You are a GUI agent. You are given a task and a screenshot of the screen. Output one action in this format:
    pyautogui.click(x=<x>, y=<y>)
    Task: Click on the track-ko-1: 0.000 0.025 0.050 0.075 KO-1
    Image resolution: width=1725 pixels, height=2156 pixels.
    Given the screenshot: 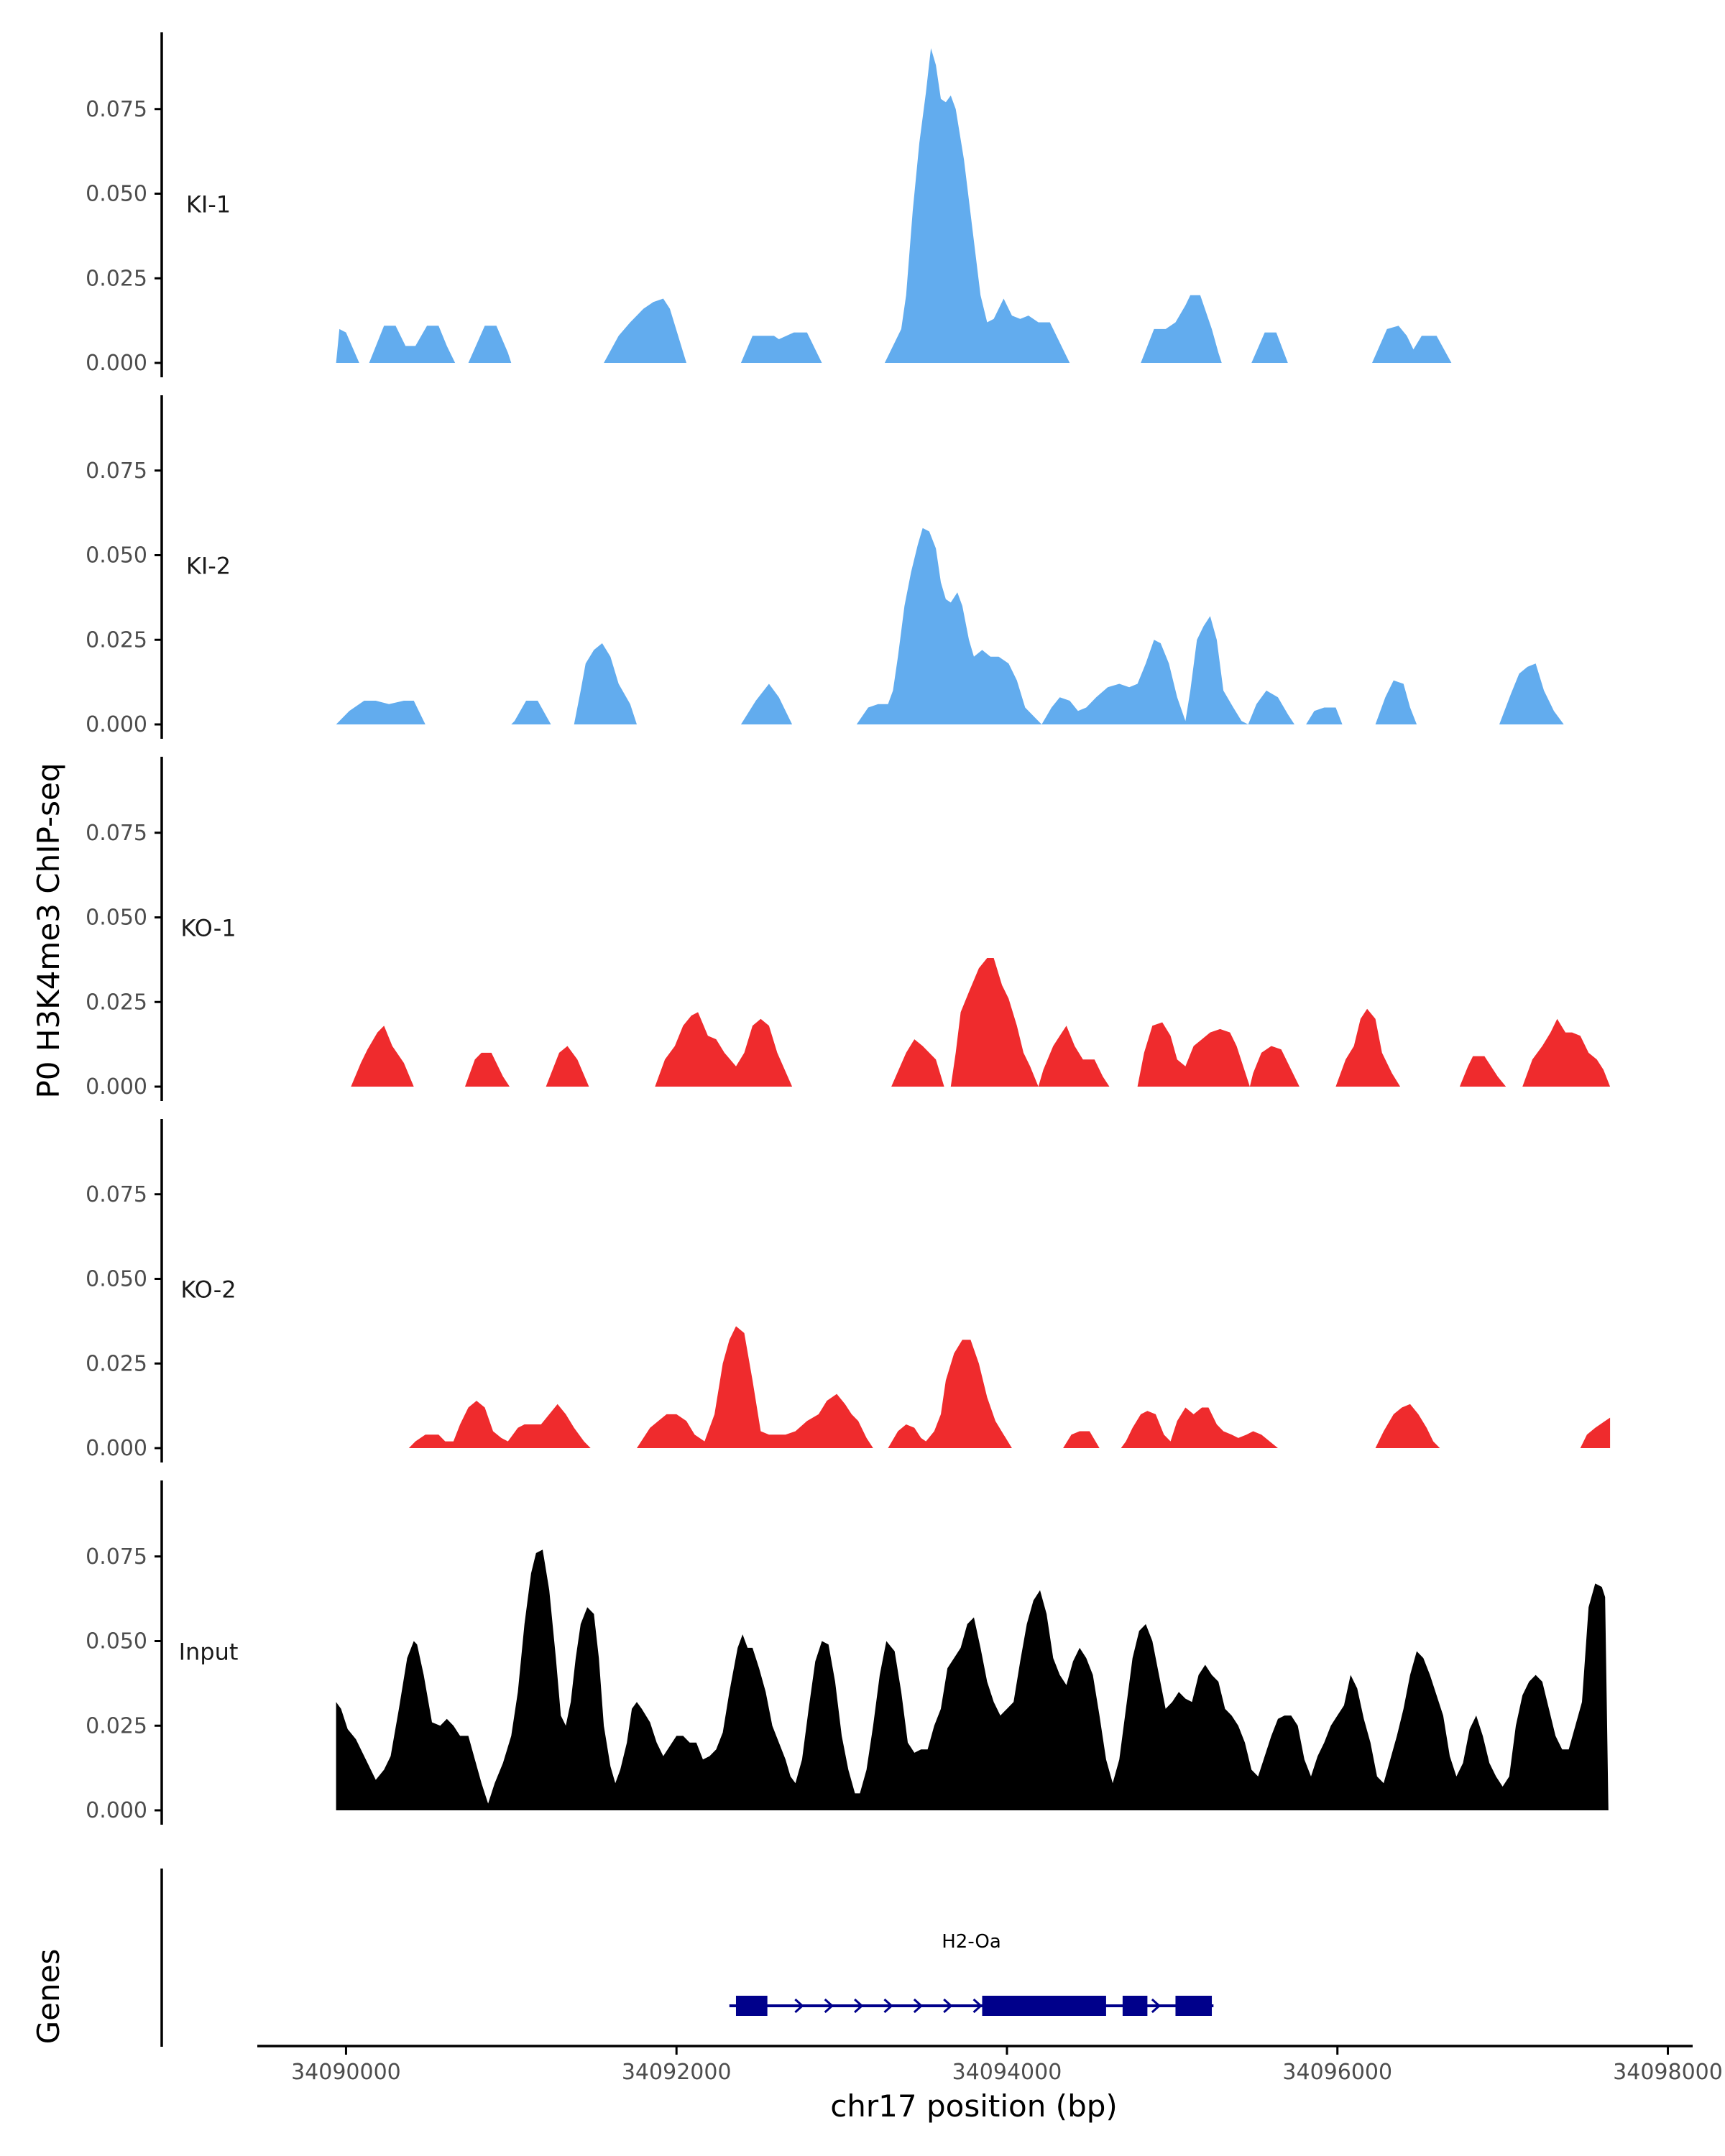 What is the action you would take?
    pyautogui.click(x=848, y=929)
    